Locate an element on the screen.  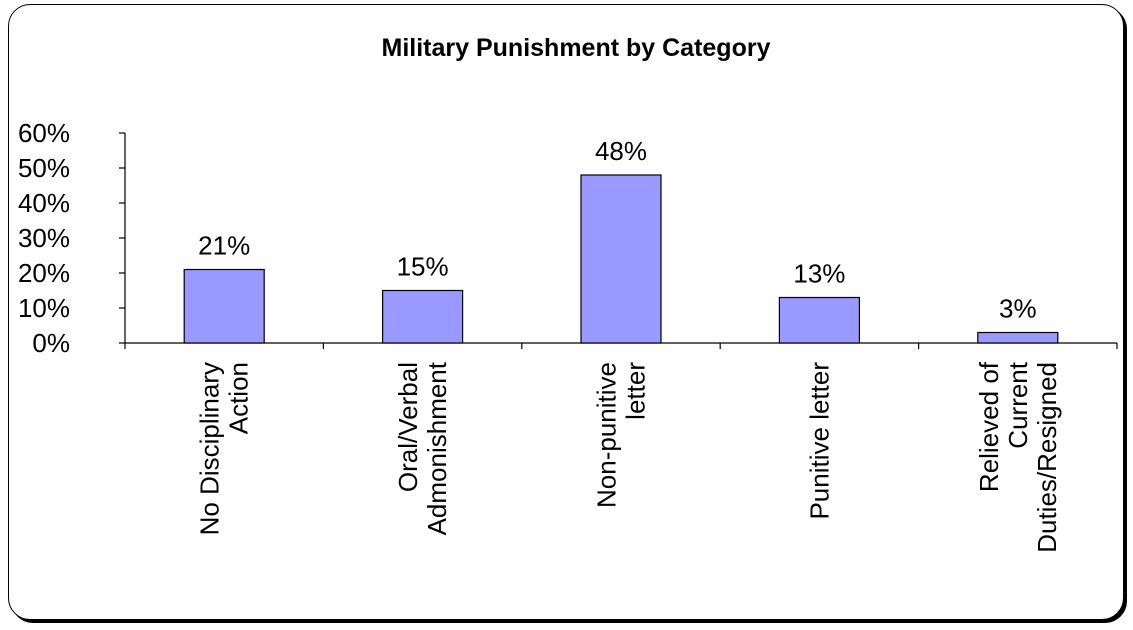
y-tick-label: 10% is located at coordinates (44, 308).